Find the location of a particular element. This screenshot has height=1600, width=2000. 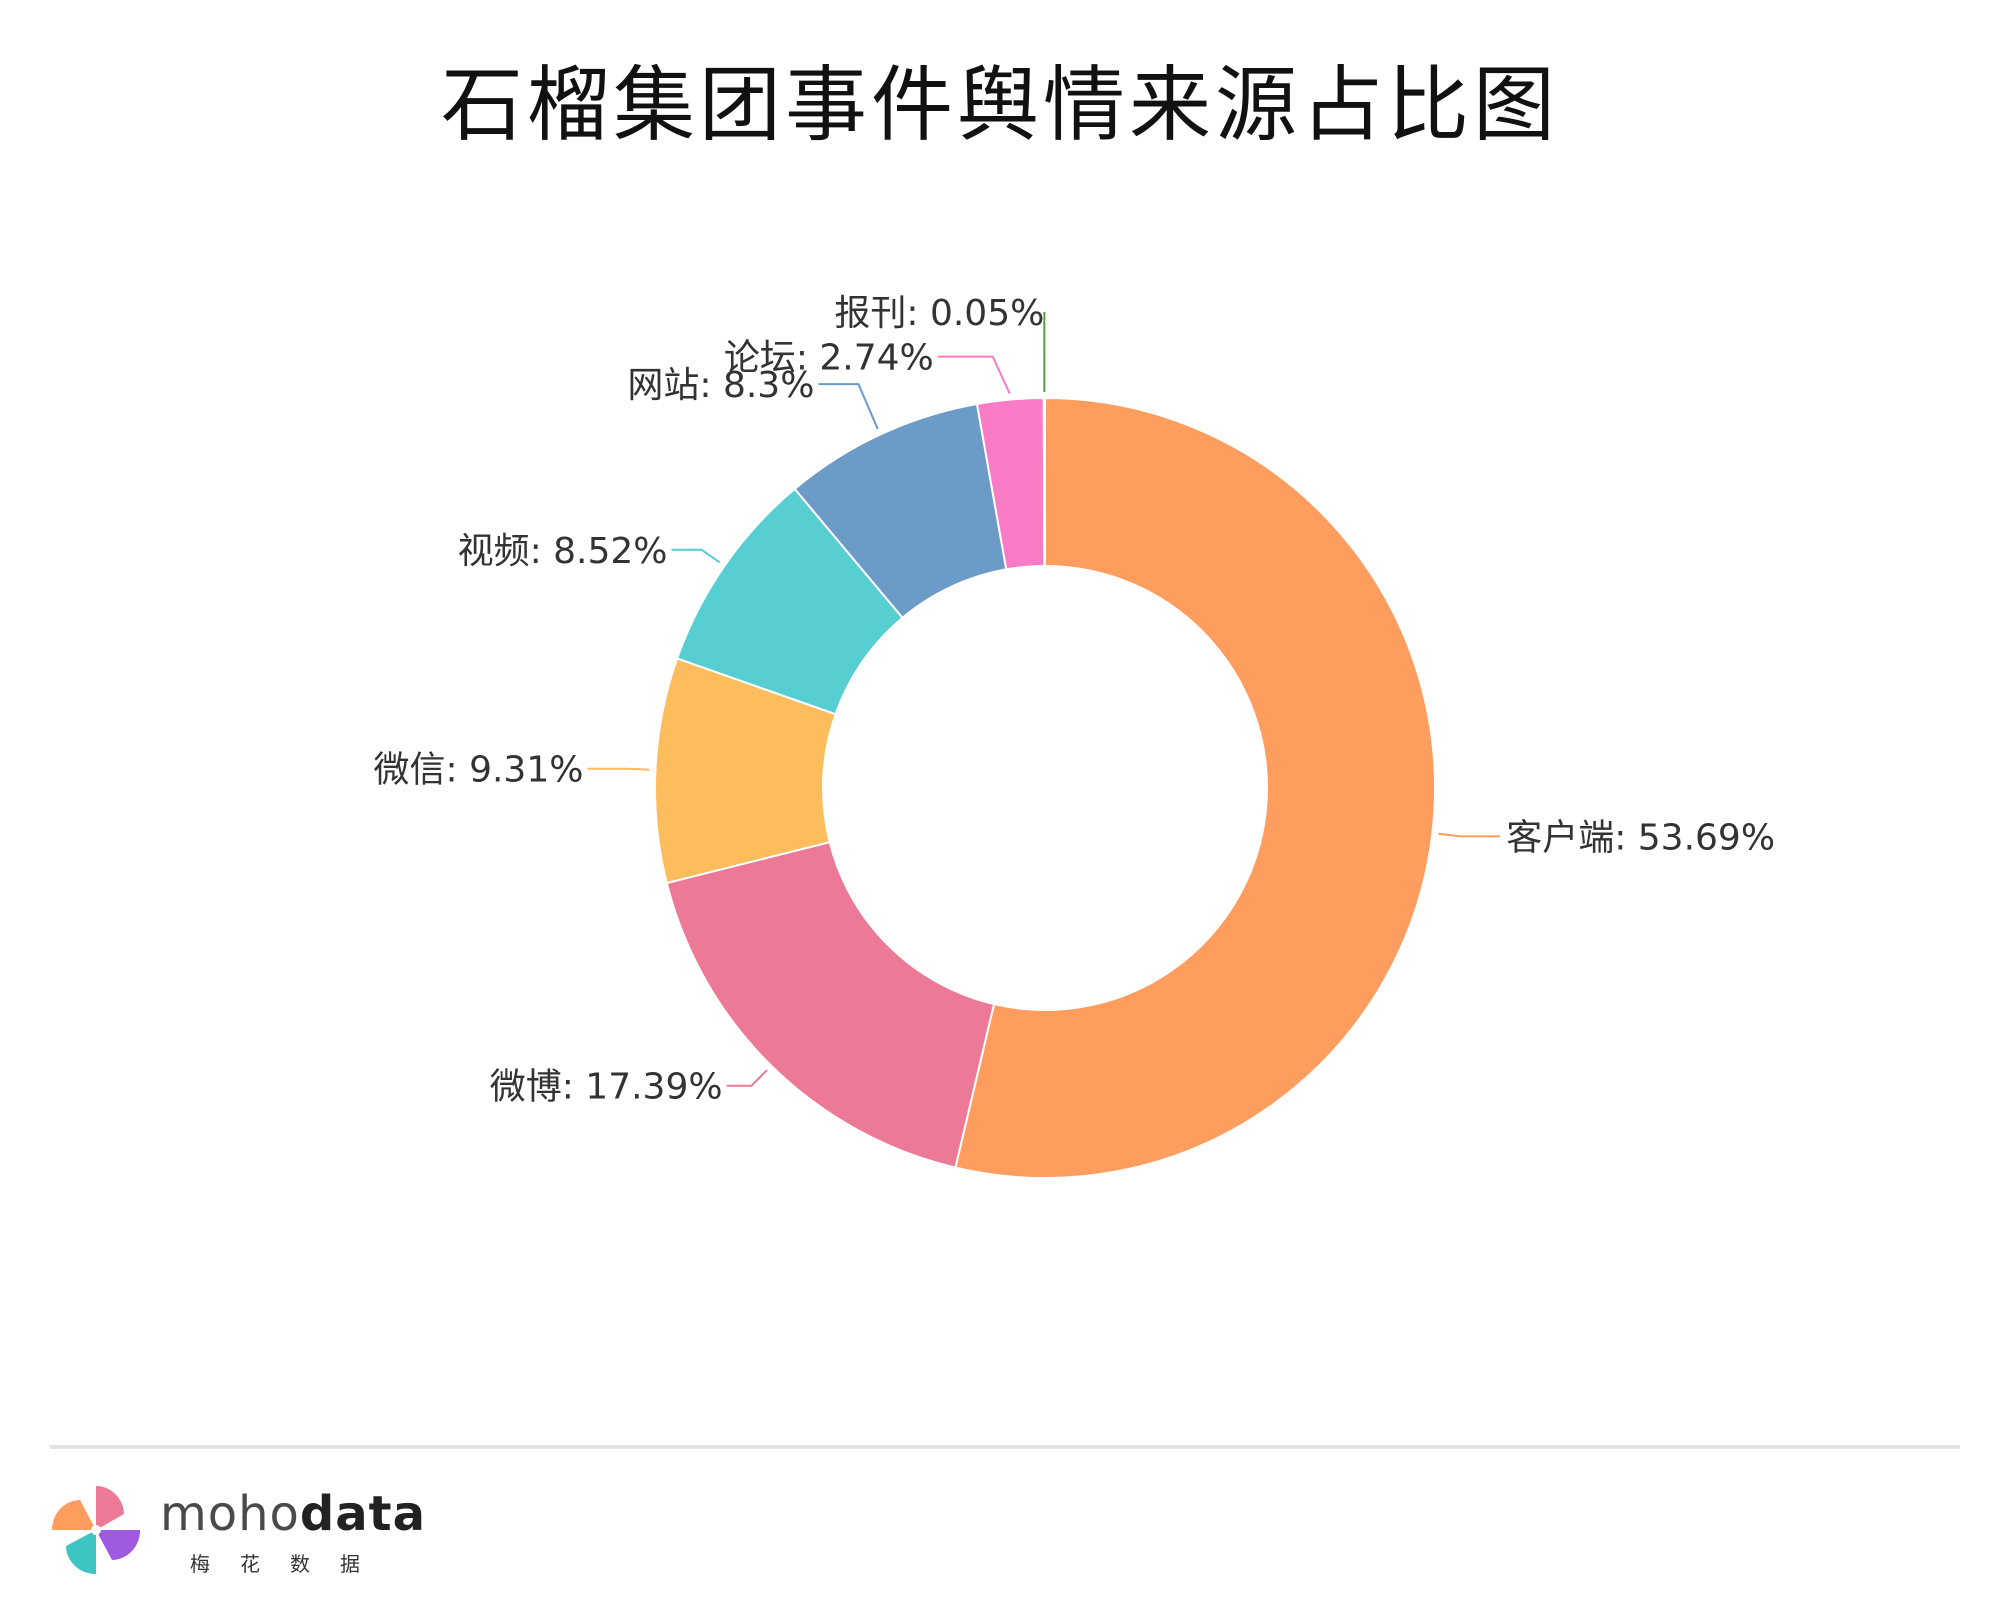

brand-chinese-name: 梅花数据 is located at coordinates (290, 1564).